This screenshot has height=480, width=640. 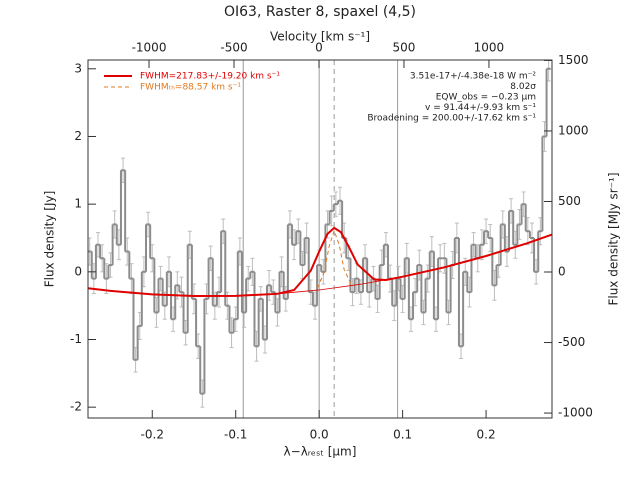 What do you see at coordinates (78, 204) in the screenshot?
I see `tick-label: 1` at bounding box center [78, 204].